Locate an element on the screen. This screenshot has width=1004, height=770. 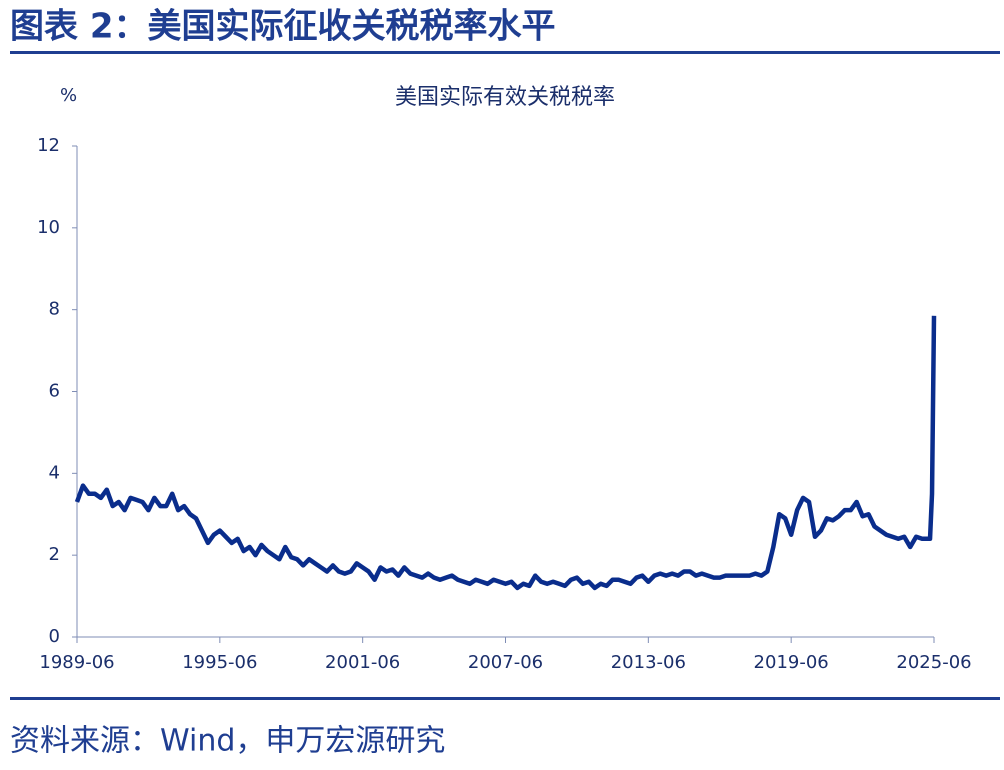
x-tick-label: 2025-06 is located at coordinates (933, 662).